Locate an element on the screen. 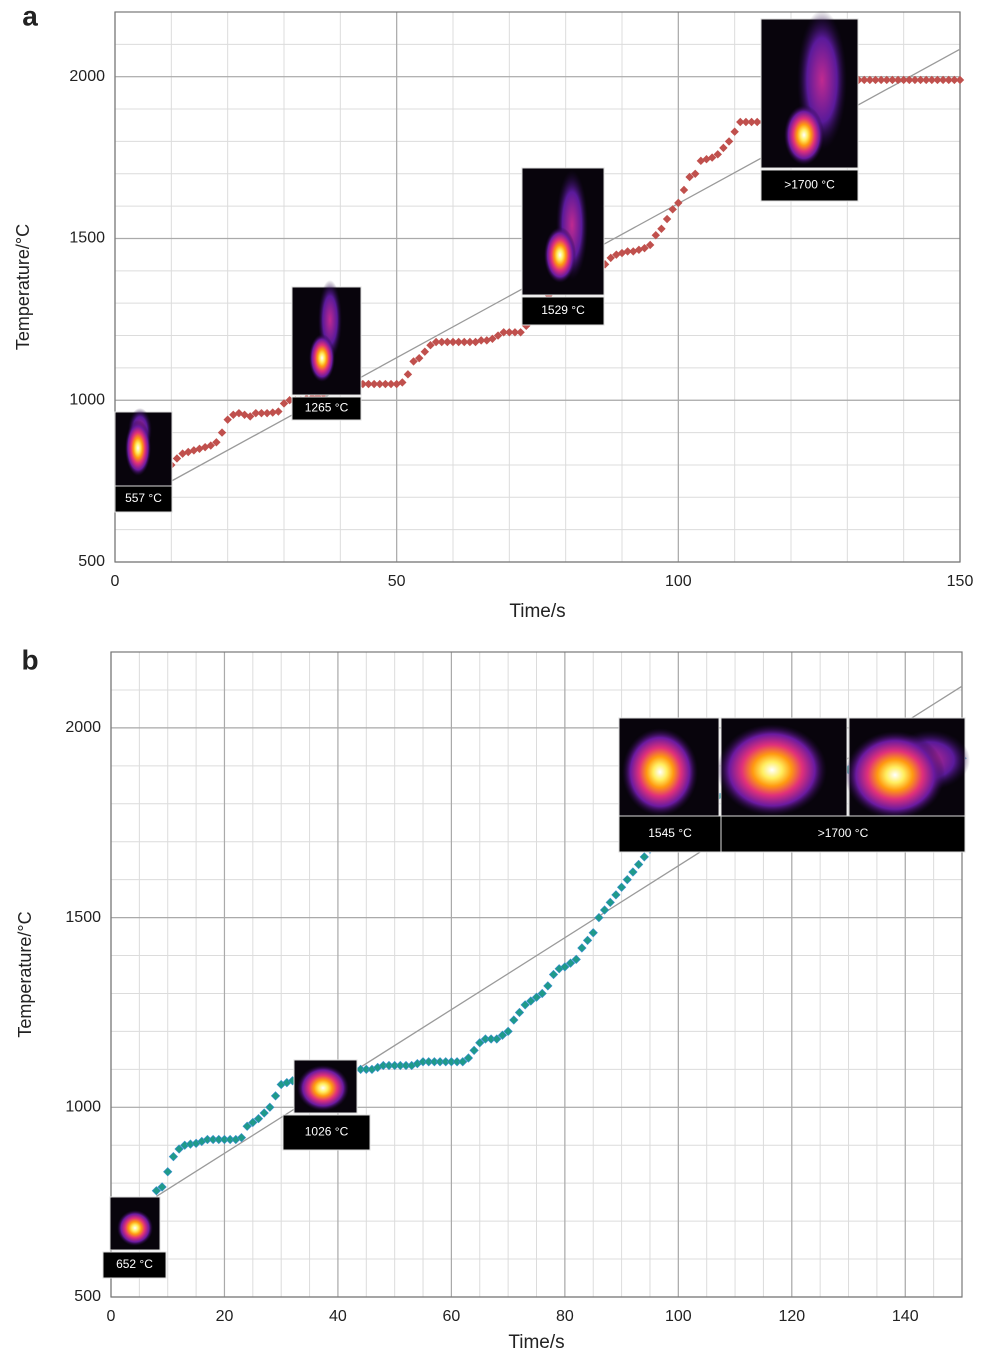 This screenshot has height=1355, width=988. annotation-label: 1529 °C is located at coordinates (563, 310).